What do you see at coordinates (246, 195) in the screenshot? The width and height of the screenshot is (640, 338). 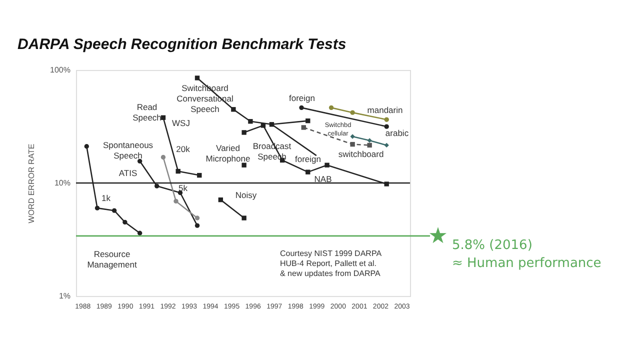 I see `annotation: Noisy` at bounding box center [246, 195].